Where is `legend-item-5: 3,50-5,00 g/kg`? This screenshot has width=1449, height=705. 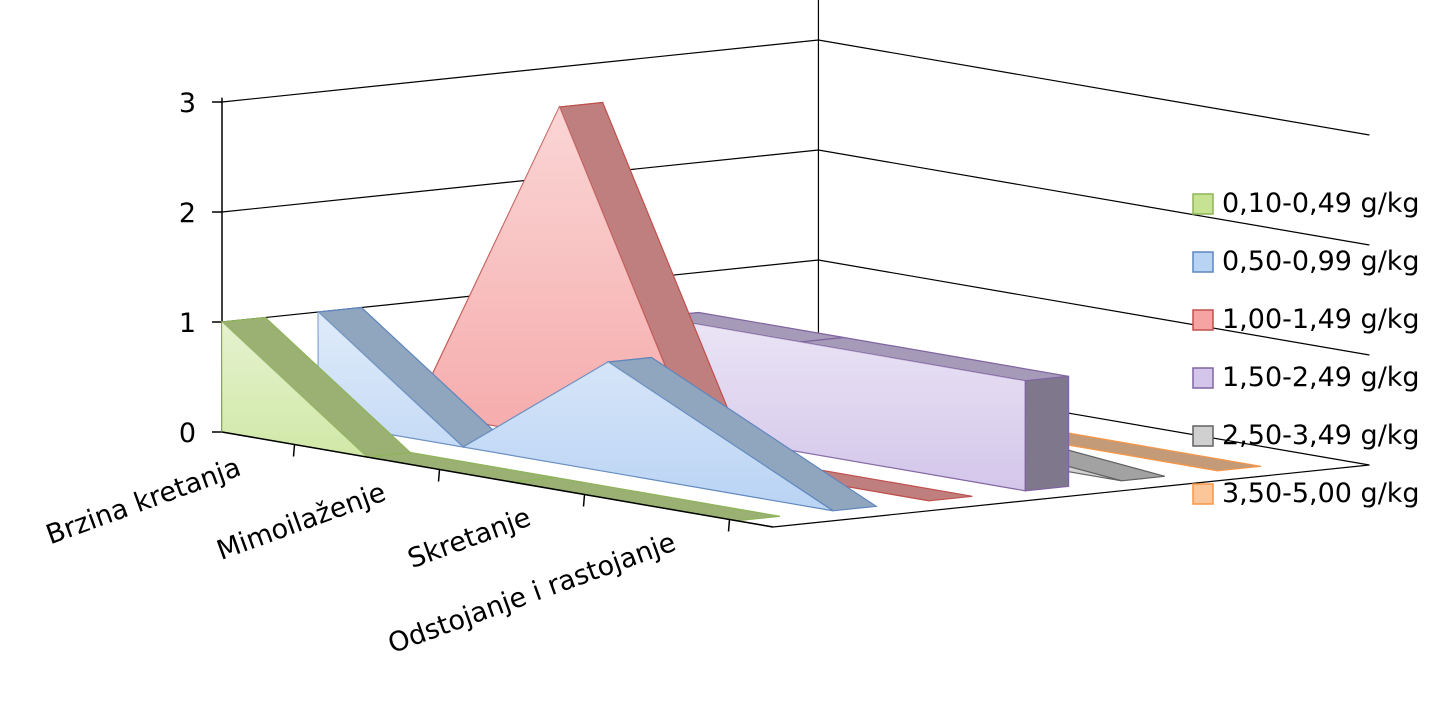 legend-item-5: 3,50-5,00 g/kg is located at coordinates (1306, 493).